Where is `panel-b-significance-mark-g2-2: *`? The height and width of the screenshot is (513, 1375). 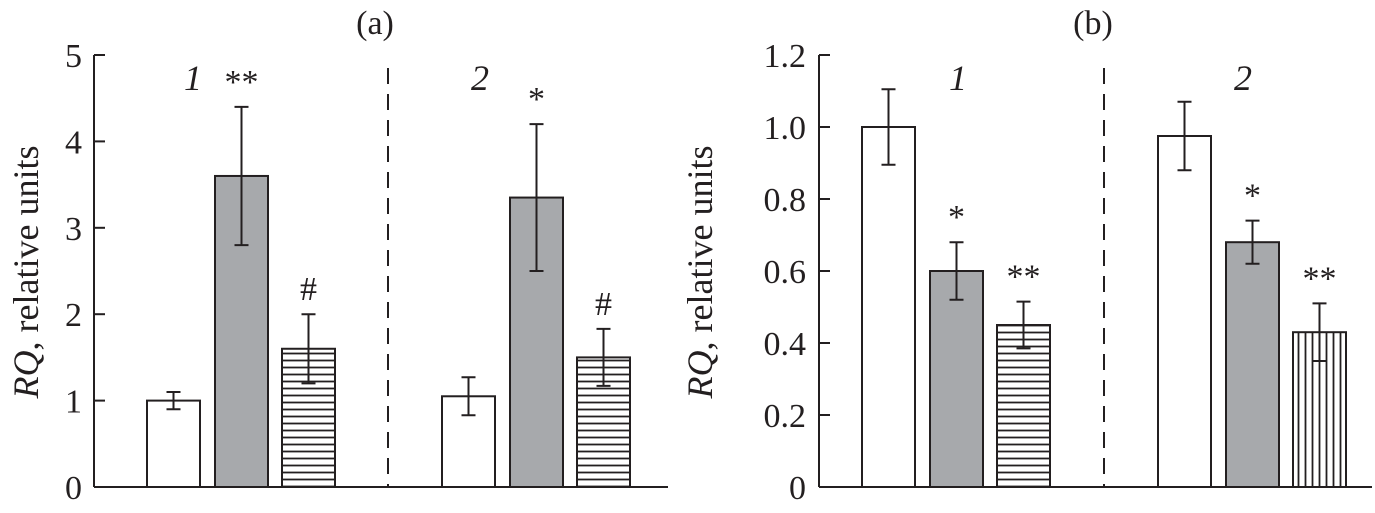 panel-b-significance-mark-g2-2: * is located at coordinates (1252, 196).